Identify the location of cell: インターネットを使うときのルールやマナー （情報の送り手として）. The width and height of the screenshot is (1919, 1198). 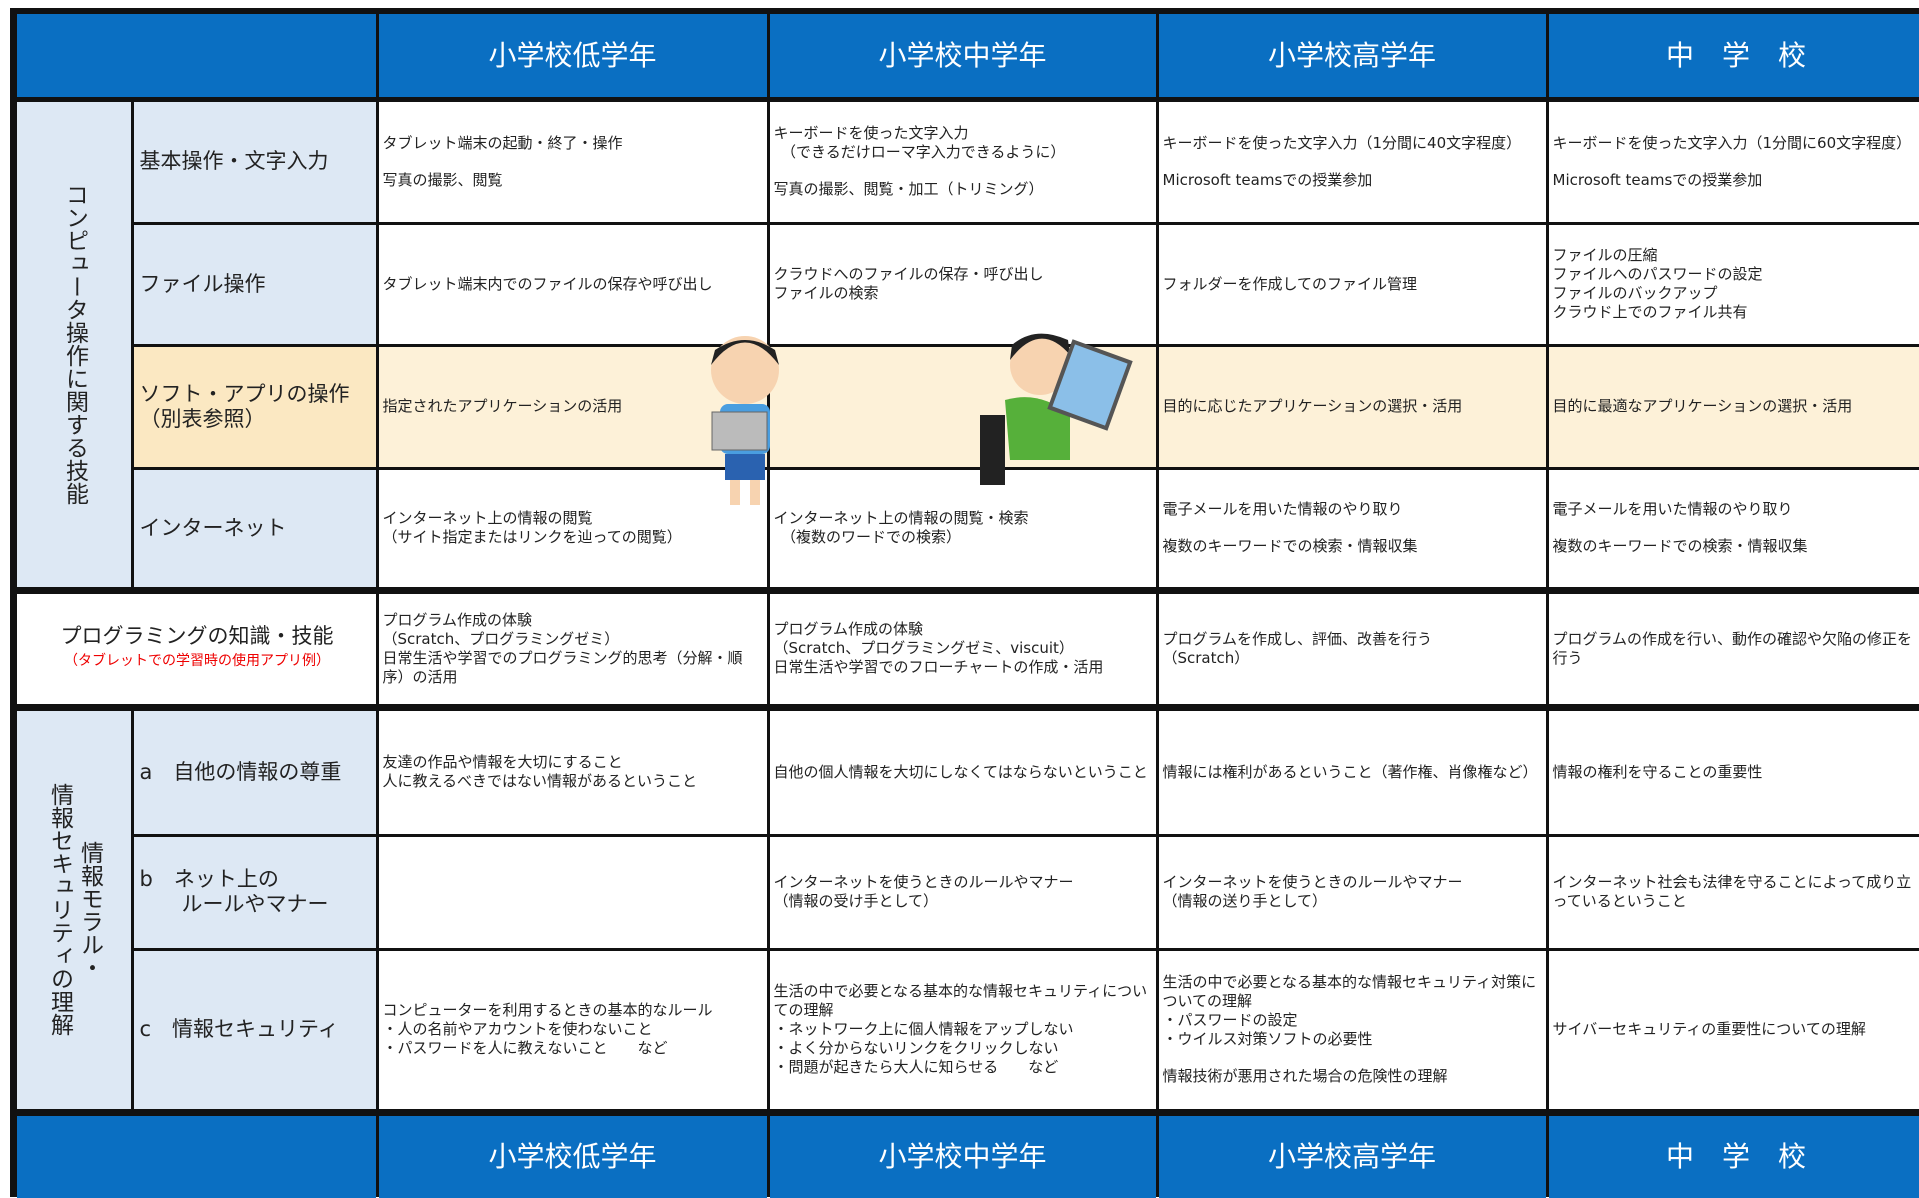
(1352, 892).